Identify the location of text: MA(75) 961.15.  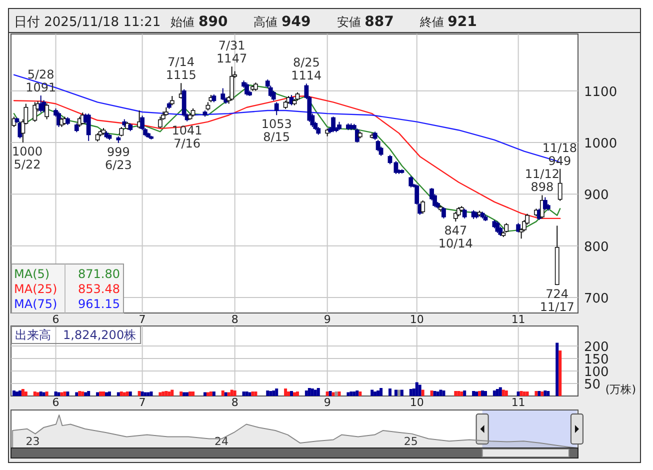
(67, 304).